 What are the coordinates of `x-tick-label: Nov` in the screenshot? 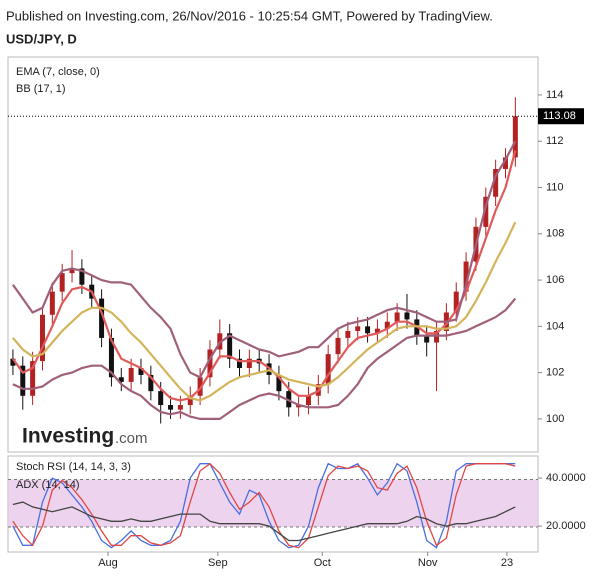 It's located at (428, 563).